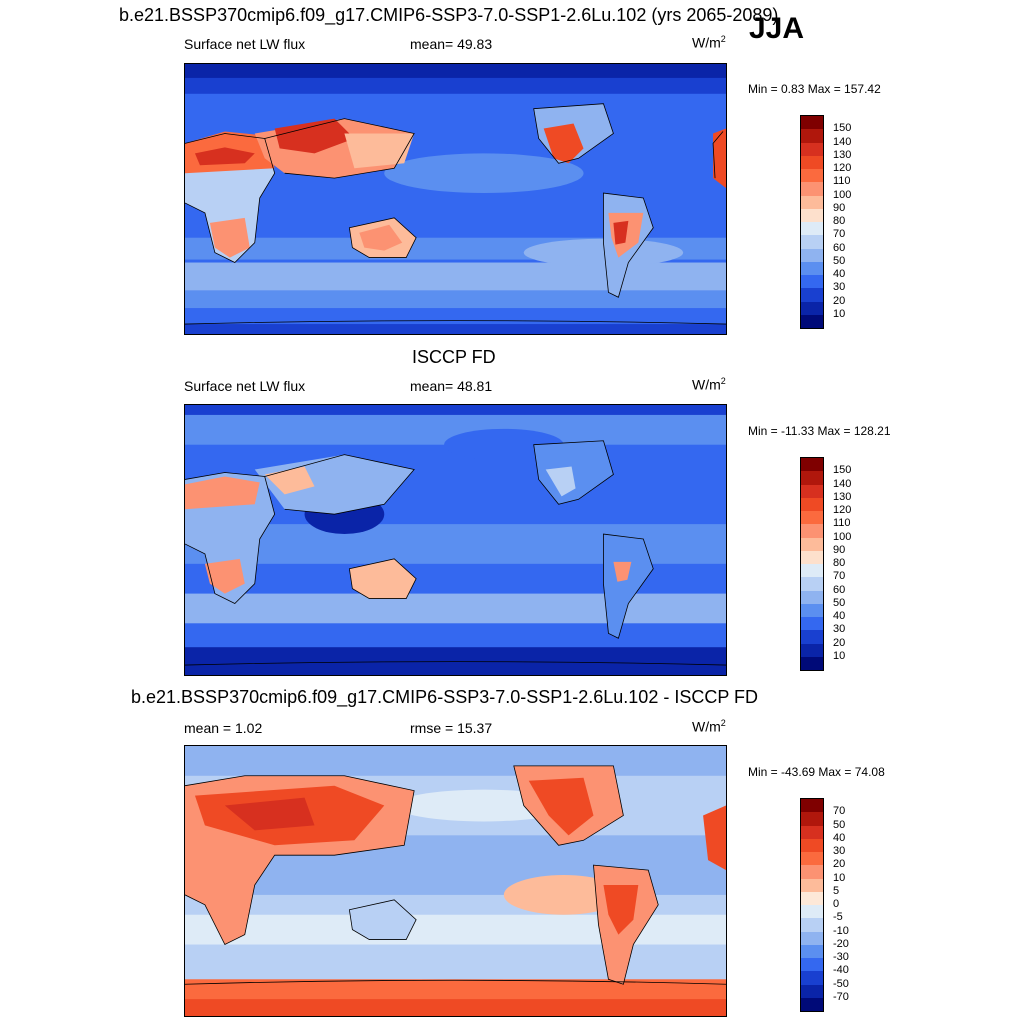  Describe the element at coordinates (245, 44) in the screenshot. I see `panel1-variable-label: Surface net LW flux` at that location.